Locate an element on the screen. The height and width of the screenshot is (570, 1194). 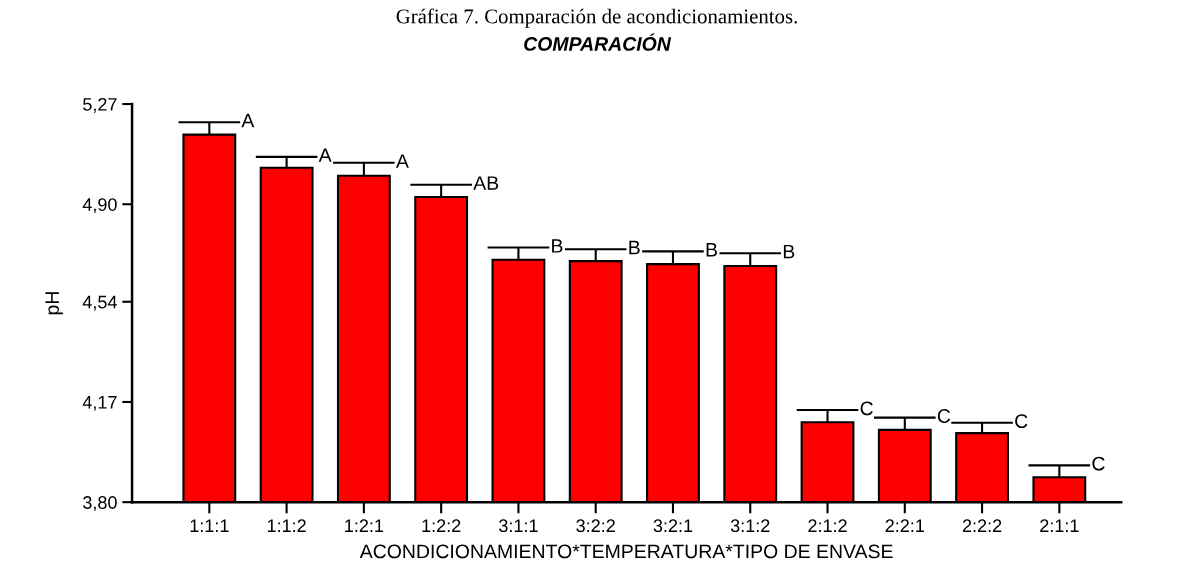
x-tick-label: 1:1:2 is located at coordinates (286, 525).